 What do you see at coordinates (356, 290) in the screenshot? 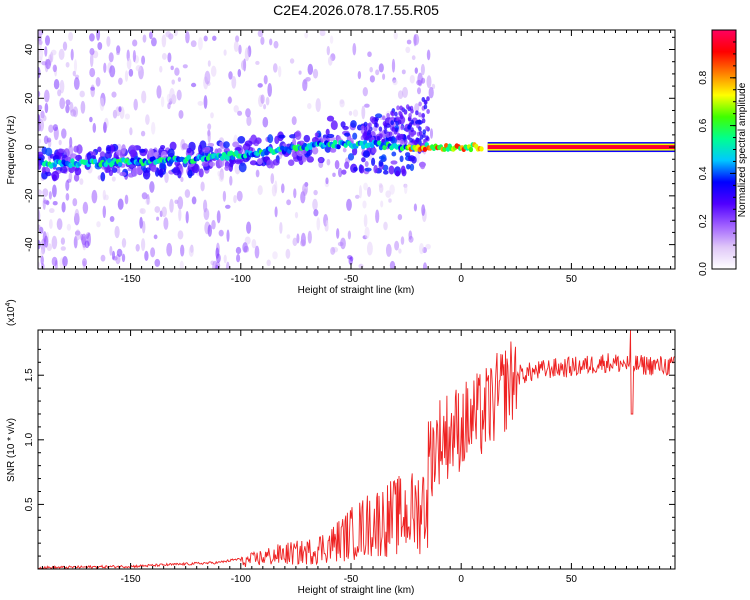
I see `spectrogram-xlabel: Height of straight line (km)` at bounding box center [356, 290].